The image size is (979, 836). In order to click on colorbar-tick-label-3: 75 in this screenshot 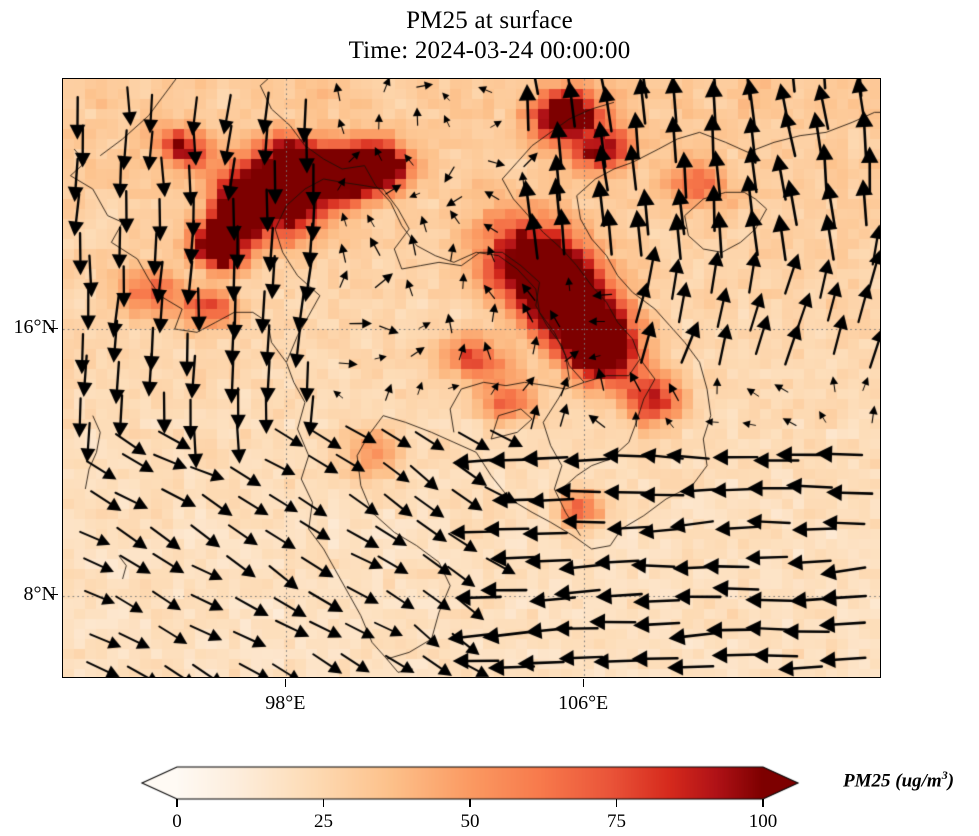, I will do `click(616, 821)`.